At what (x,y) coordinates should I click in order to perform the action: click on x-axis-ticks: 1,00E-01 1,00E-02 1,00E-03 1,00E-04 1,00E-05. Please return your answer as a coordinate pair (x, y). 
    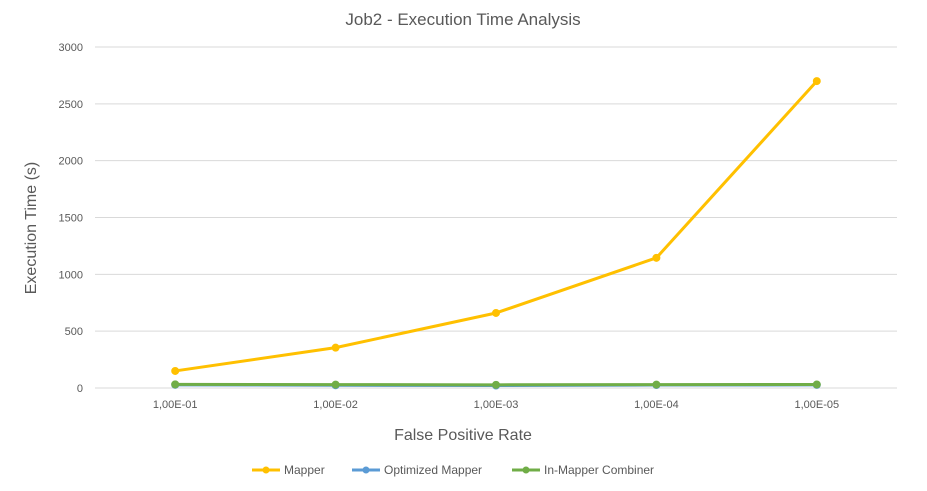
    Looking at the image, I should click on (496, 405).